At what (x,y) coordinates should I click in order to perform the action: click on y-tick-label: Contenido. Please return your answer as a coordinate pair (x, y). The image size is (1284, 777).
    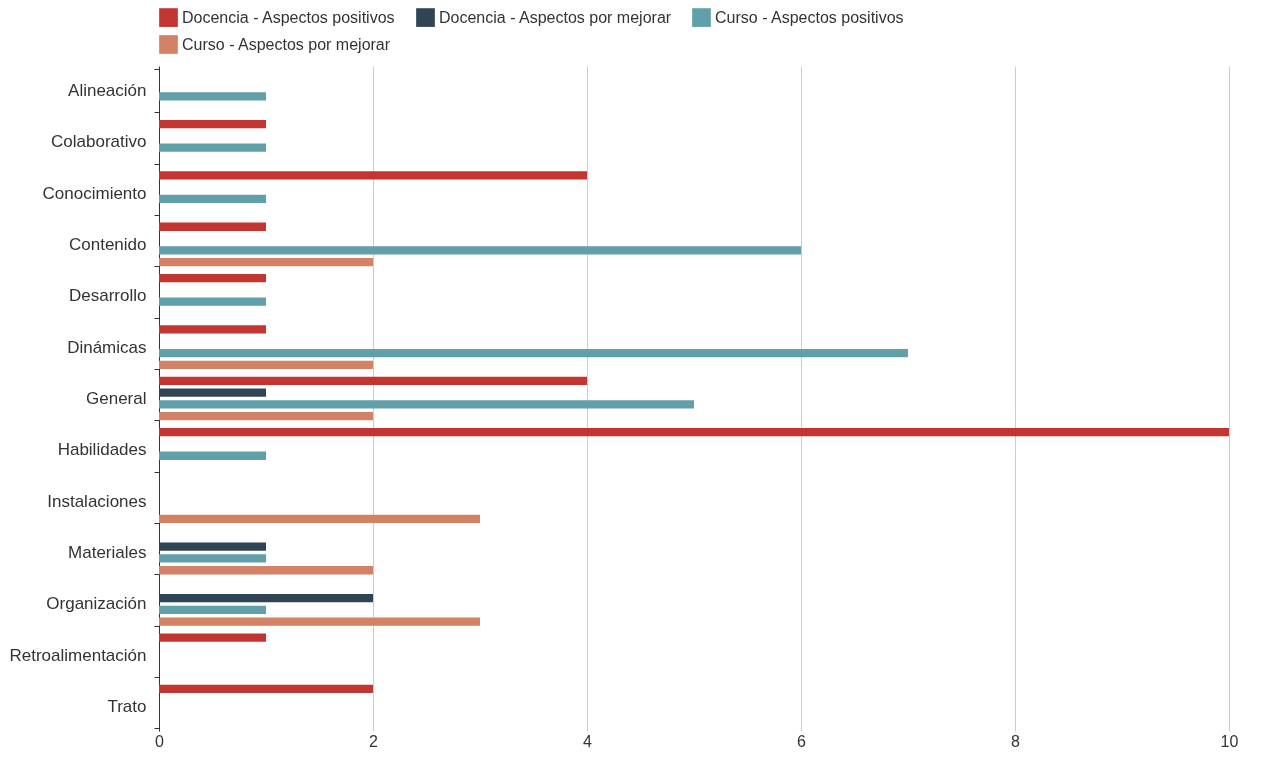
    Looking at the image, I should click on (107, 244).